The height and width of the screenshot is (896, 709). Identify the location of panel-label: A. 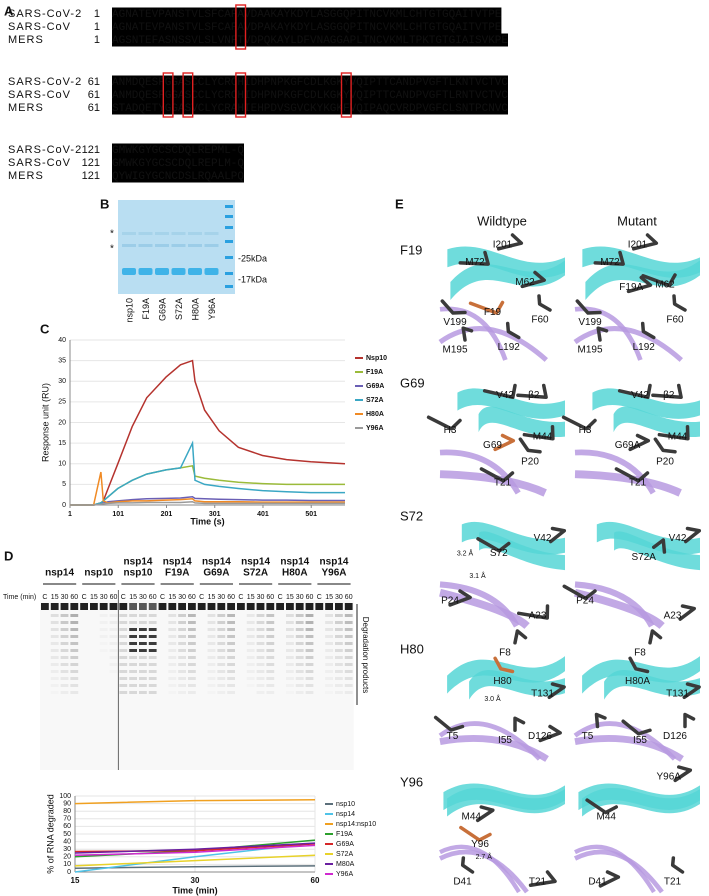
(9, 10).